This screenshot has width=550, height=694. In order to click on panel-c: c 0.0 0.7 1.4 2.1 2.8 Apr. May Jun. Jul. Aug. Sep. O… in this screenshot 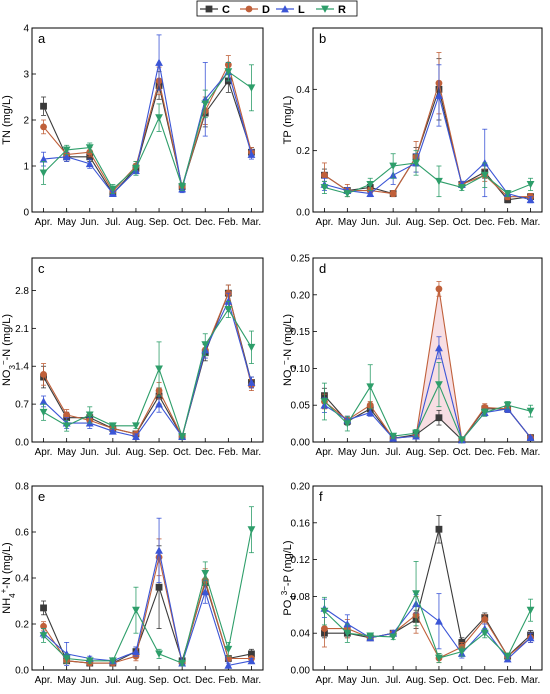, I will do `click(132, 357)`.